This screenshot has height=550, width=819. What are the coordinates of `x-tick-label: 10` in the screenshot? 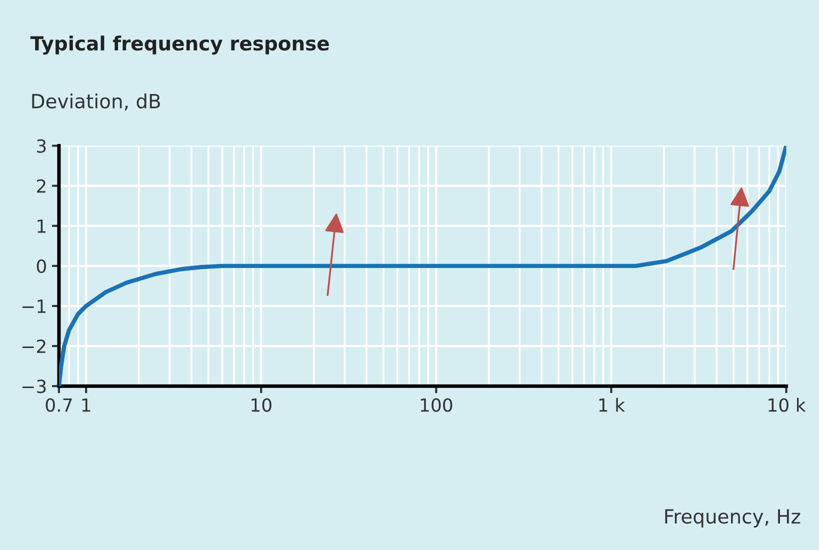 It's located at (262, 405).